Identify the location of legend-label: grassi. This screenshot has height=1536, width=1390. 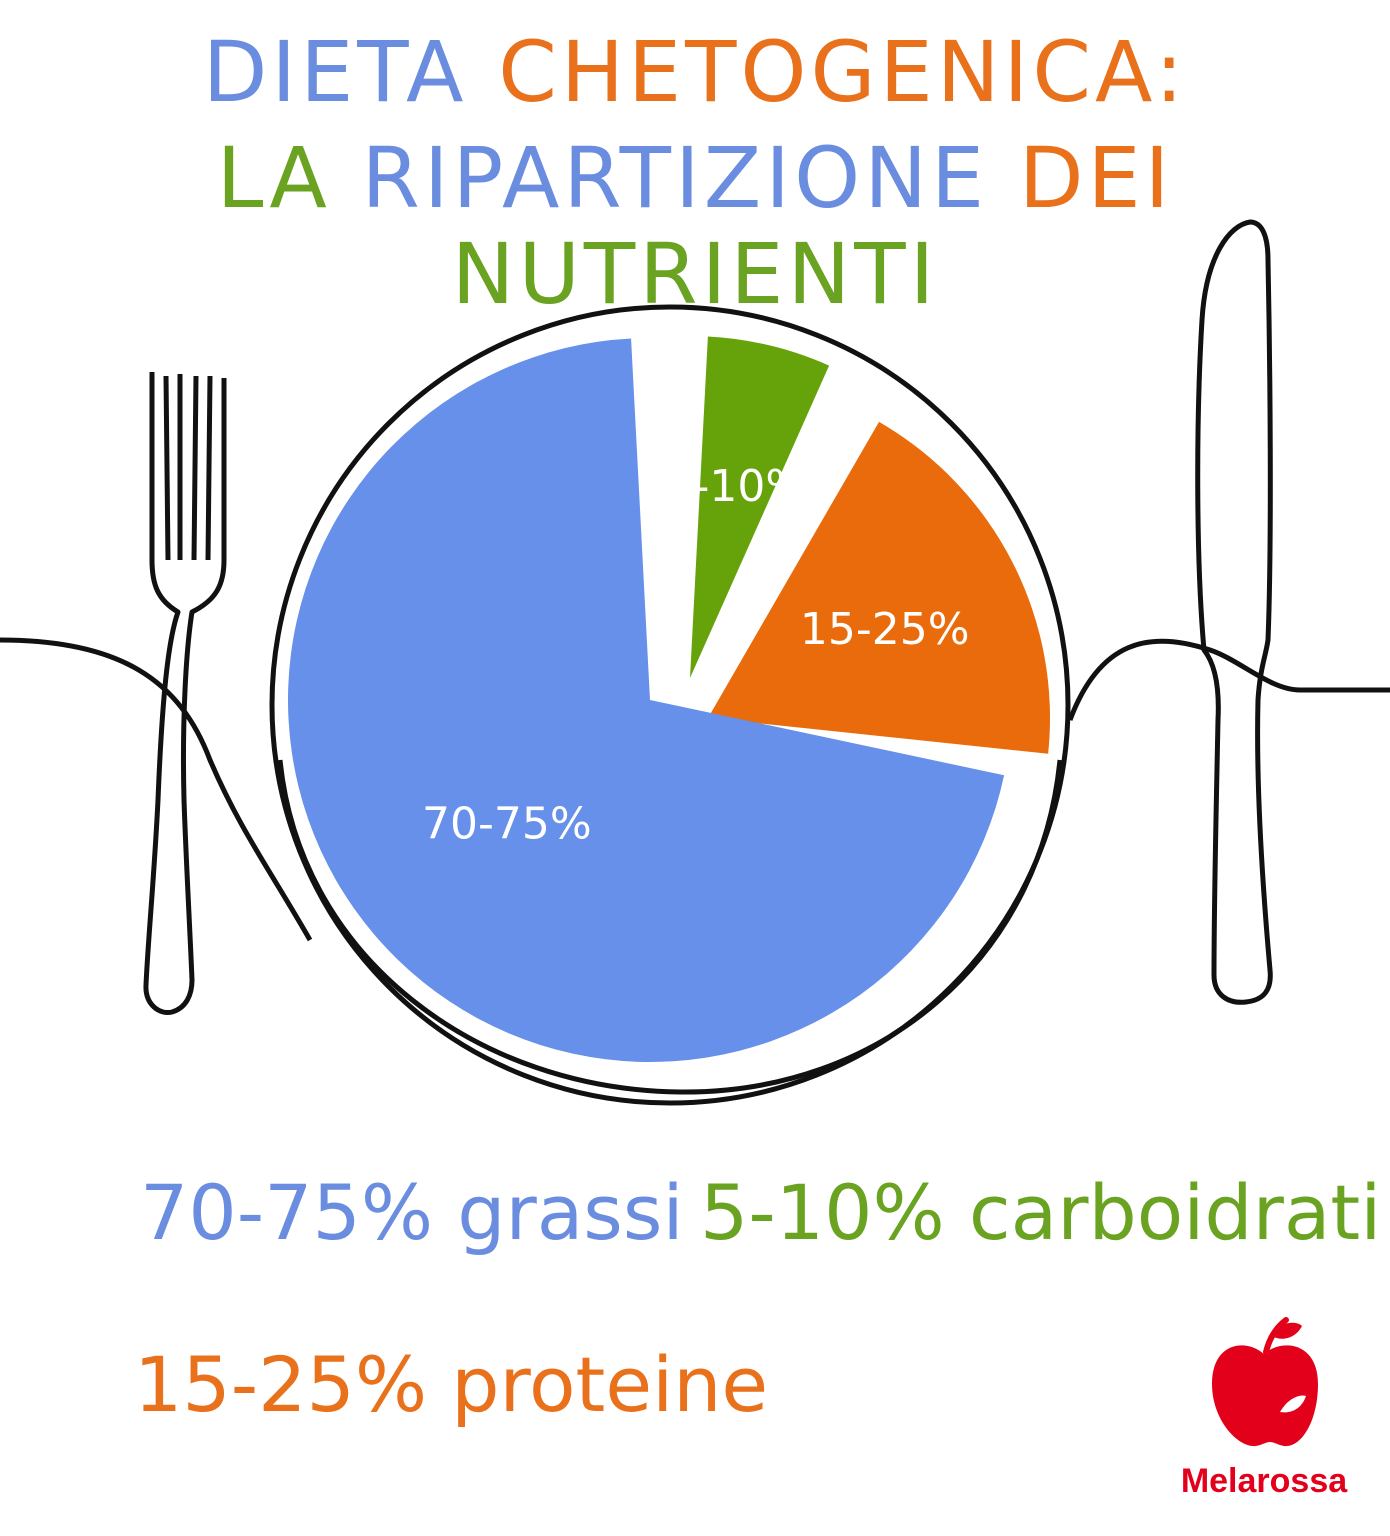
(570, 1212).